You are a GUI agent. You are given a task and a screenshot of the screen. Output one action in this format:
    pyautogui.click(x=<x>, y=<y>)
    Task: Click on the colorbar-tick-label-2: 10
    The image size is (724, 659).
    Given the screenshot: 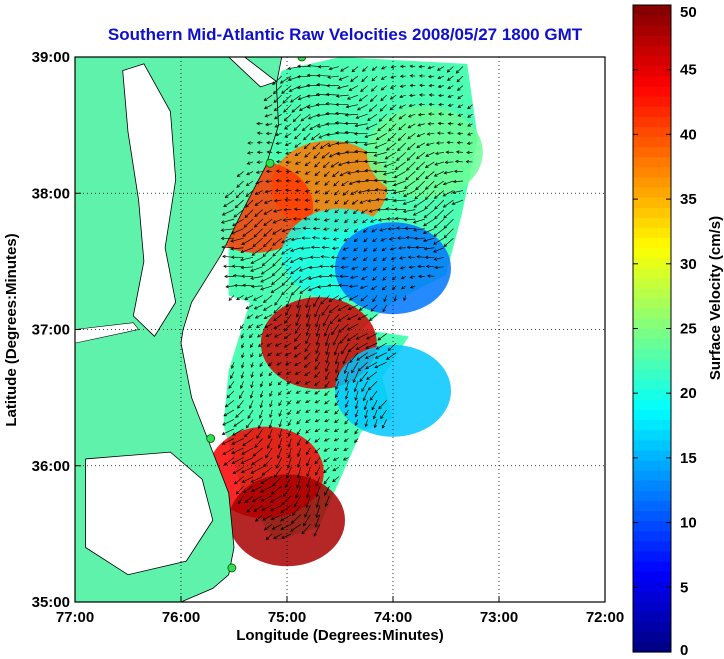 What is the action you would take?
    pyautogui.click(x=688, y=523)
    